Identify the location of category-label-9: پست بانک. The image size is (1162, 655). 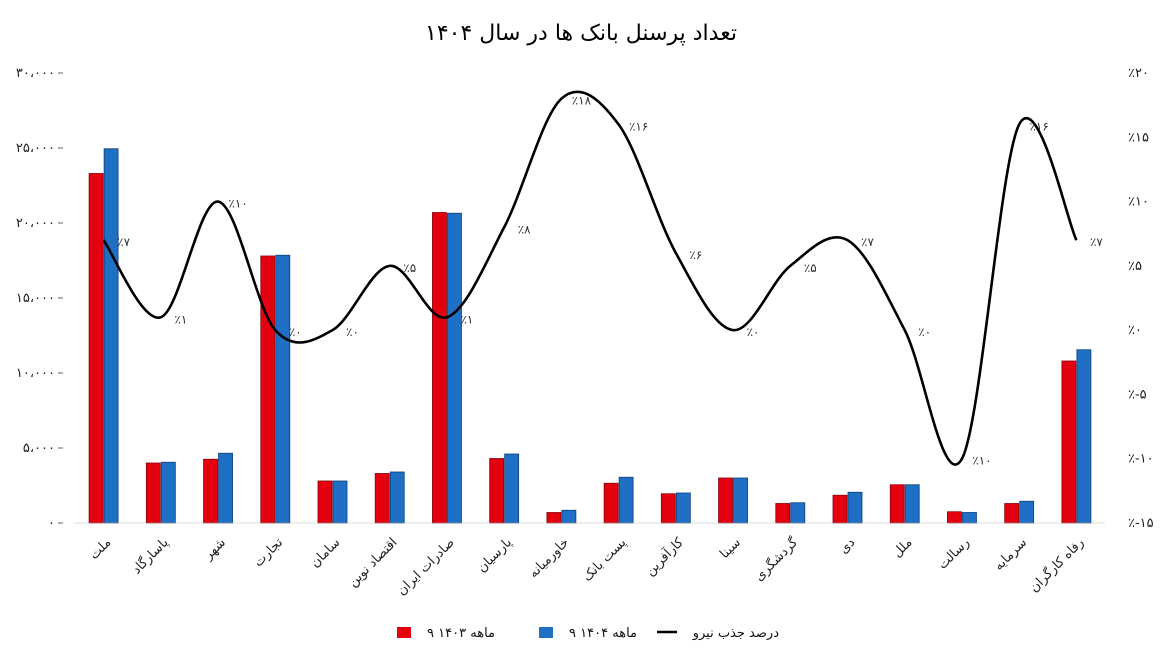
(605, 560).